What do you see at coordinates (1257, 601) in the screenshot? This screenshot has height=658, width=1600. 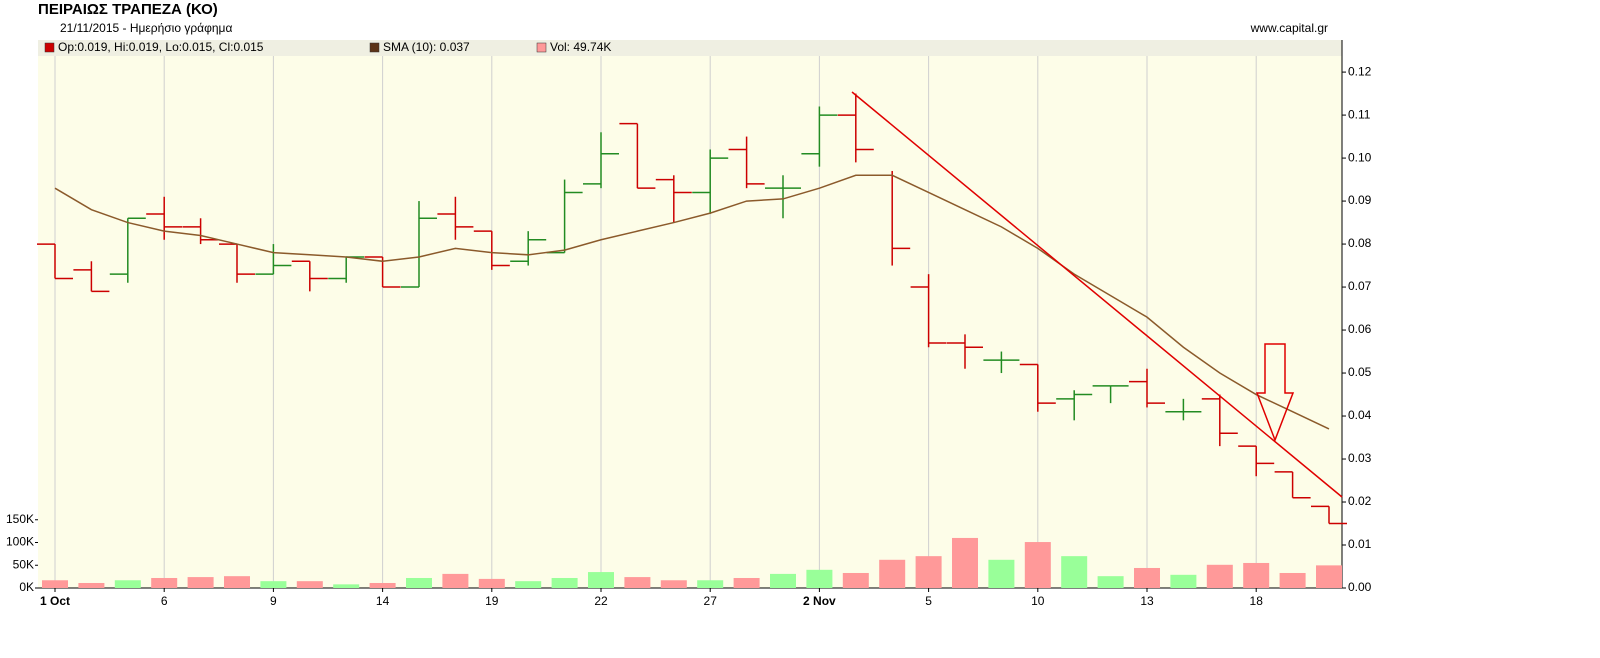 I see `x-tick-label: 18` at bounding box center [1257, 601].